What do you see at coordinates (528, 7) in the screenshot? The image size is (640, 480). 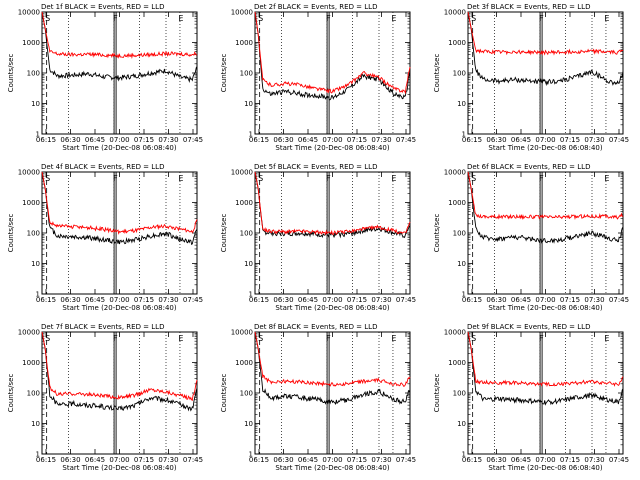 I see `panel-title: Det 3f BLACK = Events, RED = LLD` at bounding box center [528, 7].